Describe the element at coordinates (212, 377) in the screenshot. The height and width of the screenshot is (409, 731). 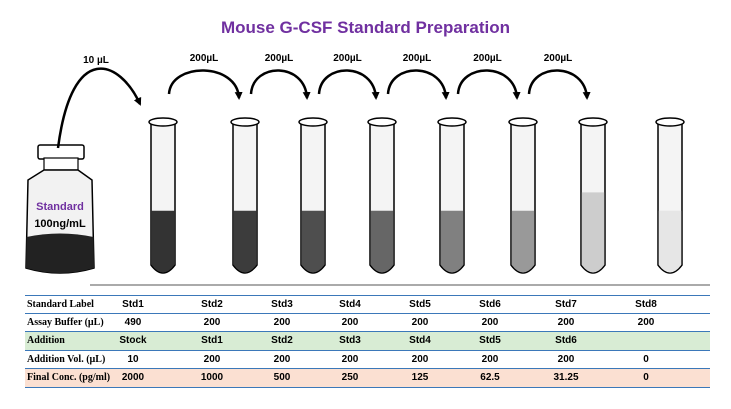
I see `table-cell: 1000` at that location.